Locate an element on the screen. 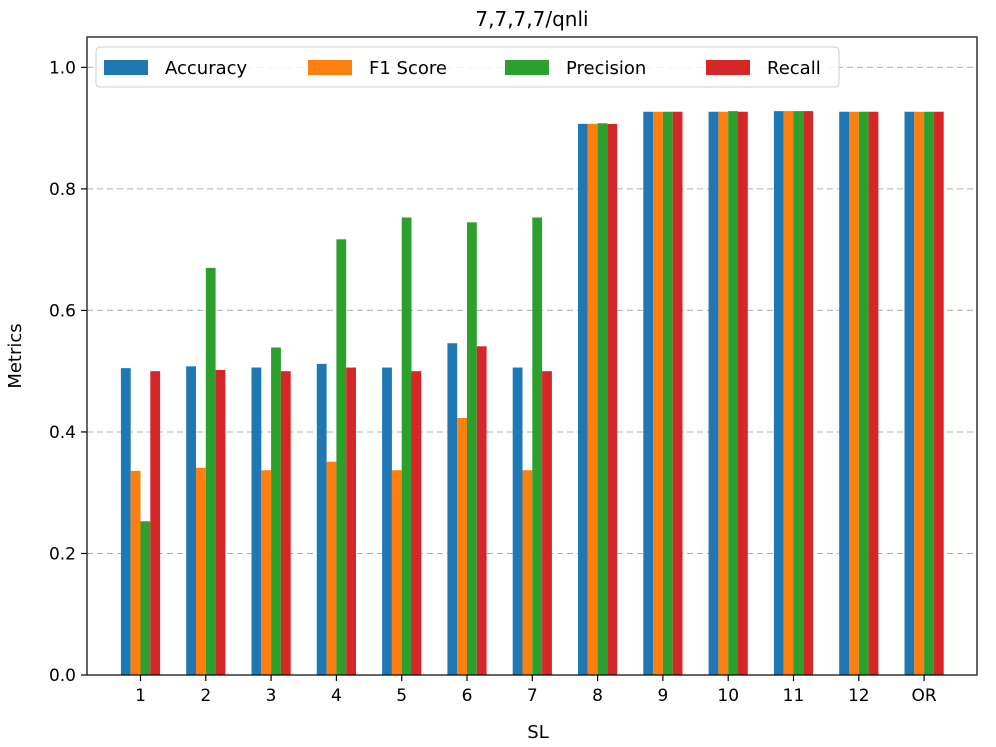 This screenshot has width=996, height=747. x-tick-label: 9 is located at coordinates (662, 696).